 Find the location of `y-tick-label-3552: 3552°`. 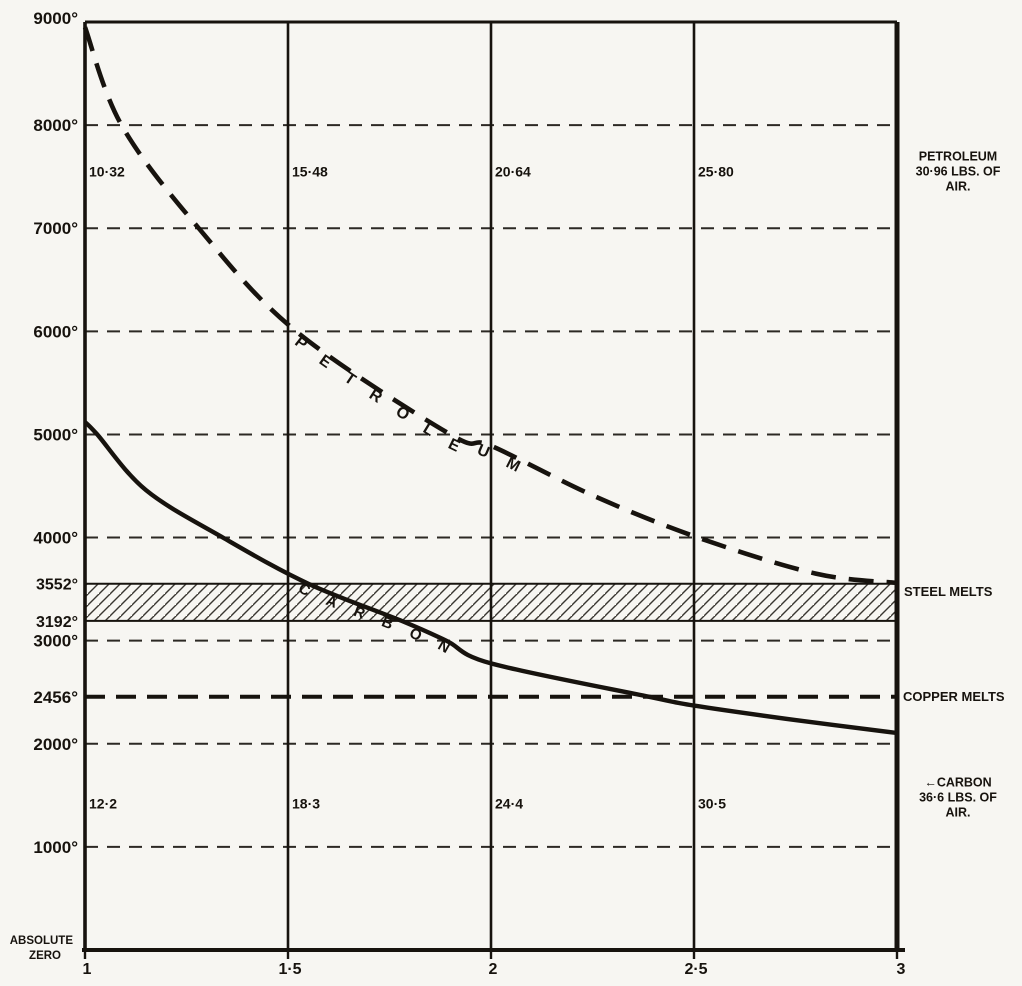

y-tick-label-3552: 3552° is located at coordinates (57, 585).